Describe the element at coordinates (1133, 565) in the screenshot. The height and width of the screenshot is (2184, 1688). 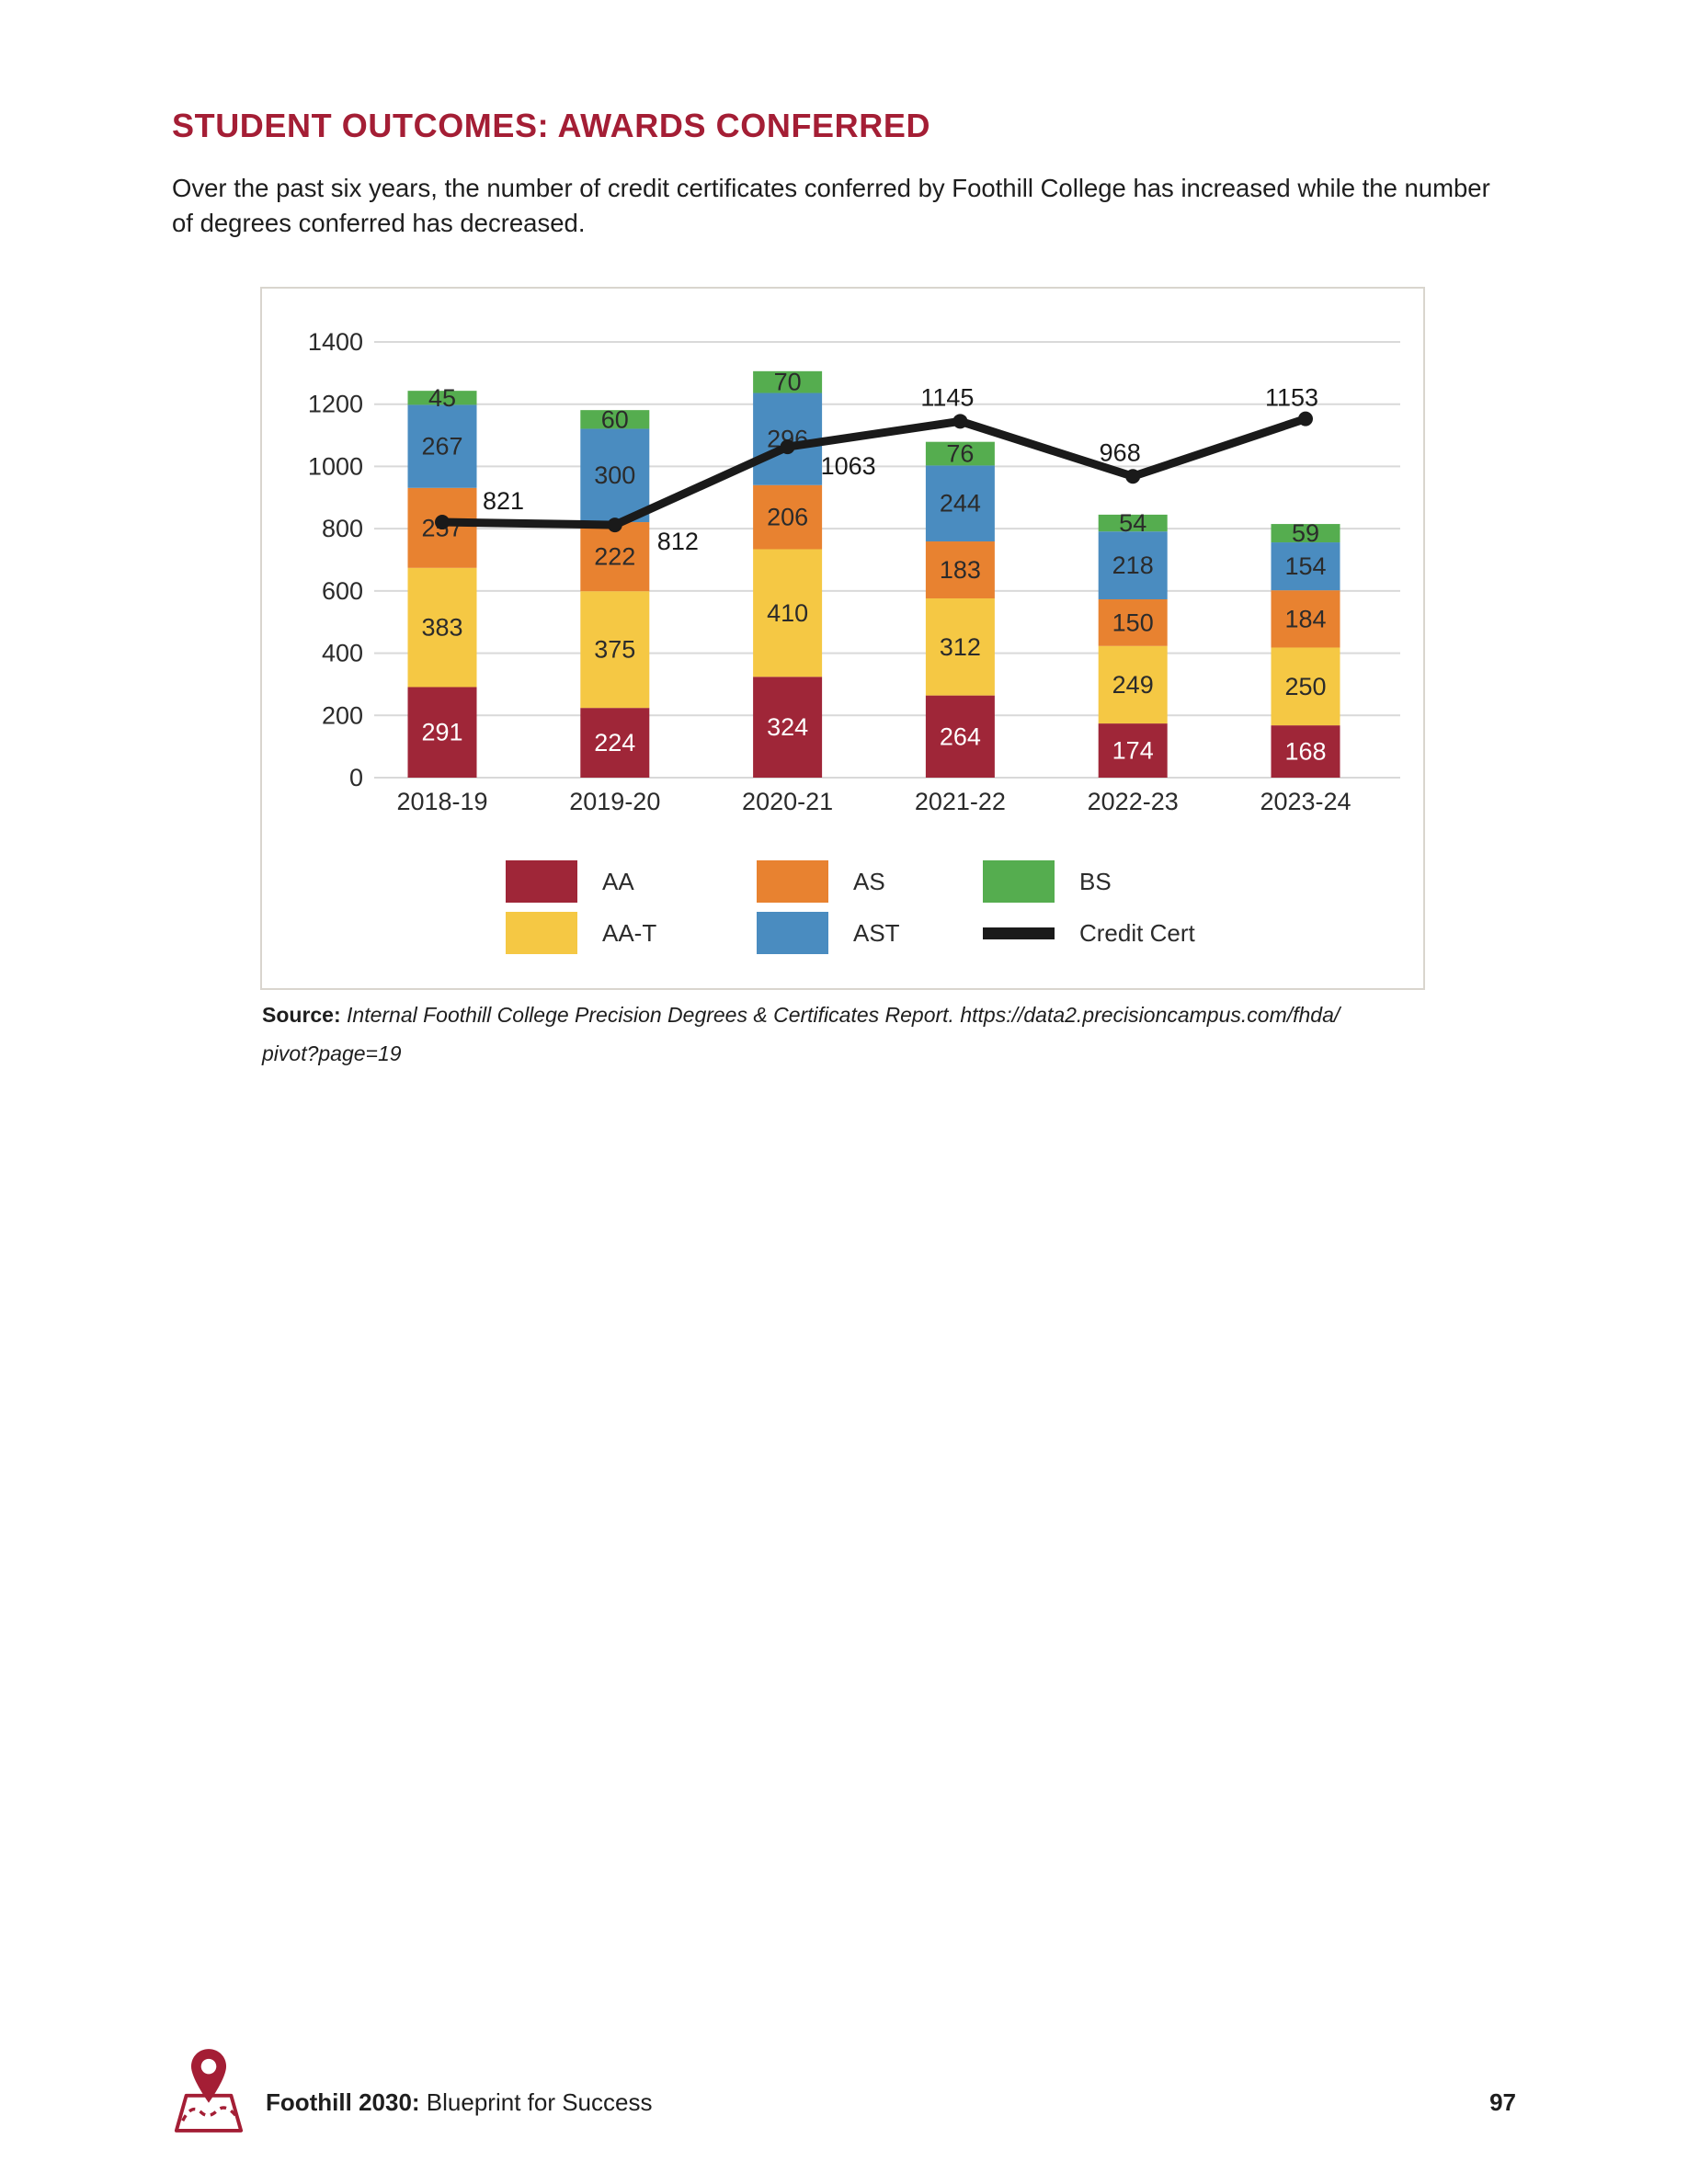
I see `bar-segment-label: 218` at that location.